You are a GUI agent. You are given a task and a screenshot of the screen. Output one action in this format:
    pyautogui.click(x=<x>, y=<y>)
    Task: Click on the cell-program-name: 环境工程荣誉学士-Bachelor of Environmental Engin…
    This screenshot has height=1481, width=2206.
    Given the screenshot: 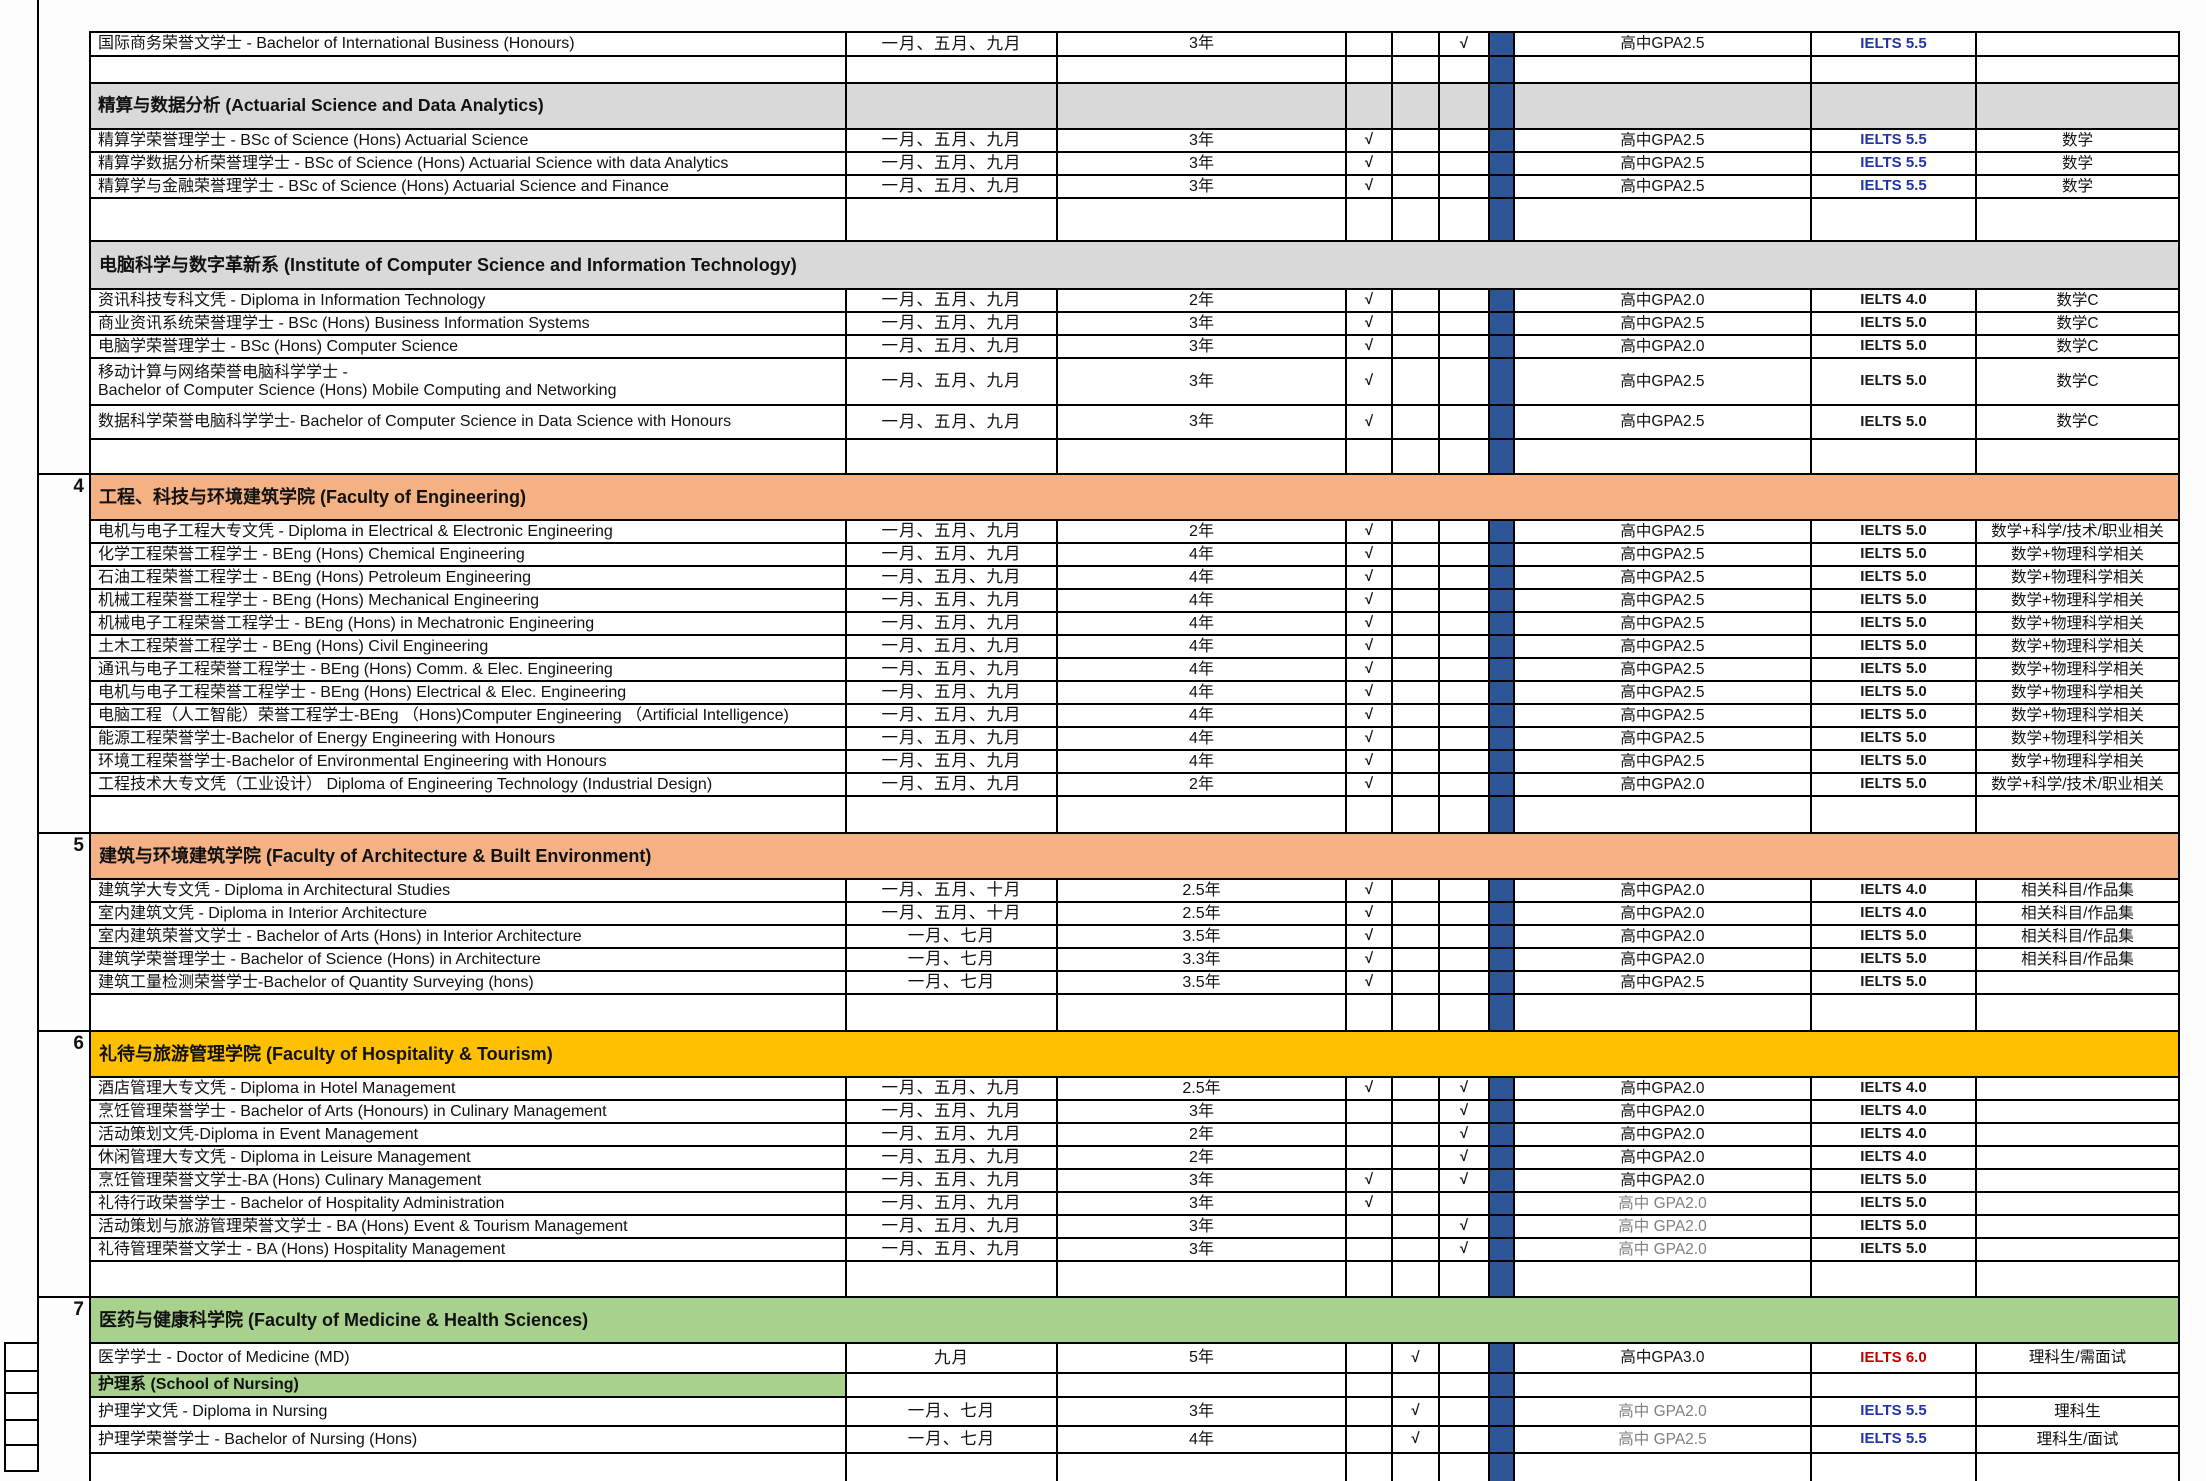 What is the action you would take?
    pyautogui.click(x=469, y=762)
    